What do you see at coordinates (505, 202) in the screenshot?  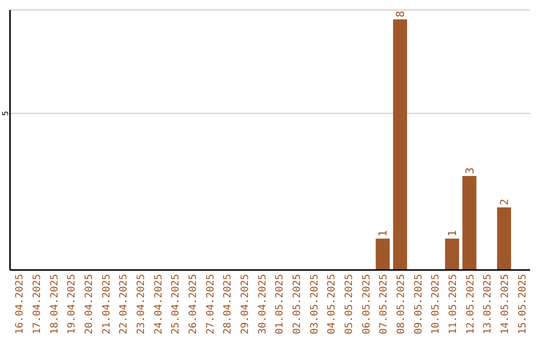 I see `data-label: 2` at bounding box center [505, 202].